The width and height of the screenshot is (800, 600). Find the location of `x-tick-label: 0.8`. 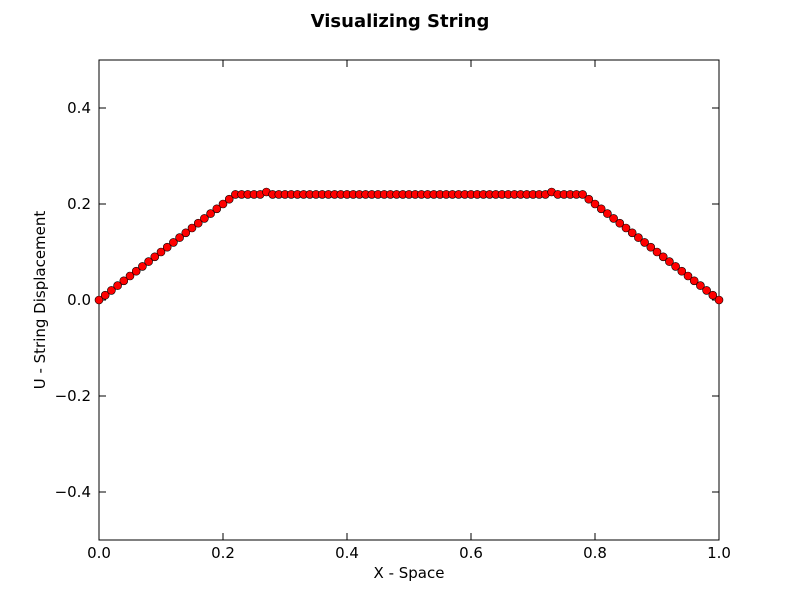

x-tick-label: 0.8 is located at coordinates (595, 553).